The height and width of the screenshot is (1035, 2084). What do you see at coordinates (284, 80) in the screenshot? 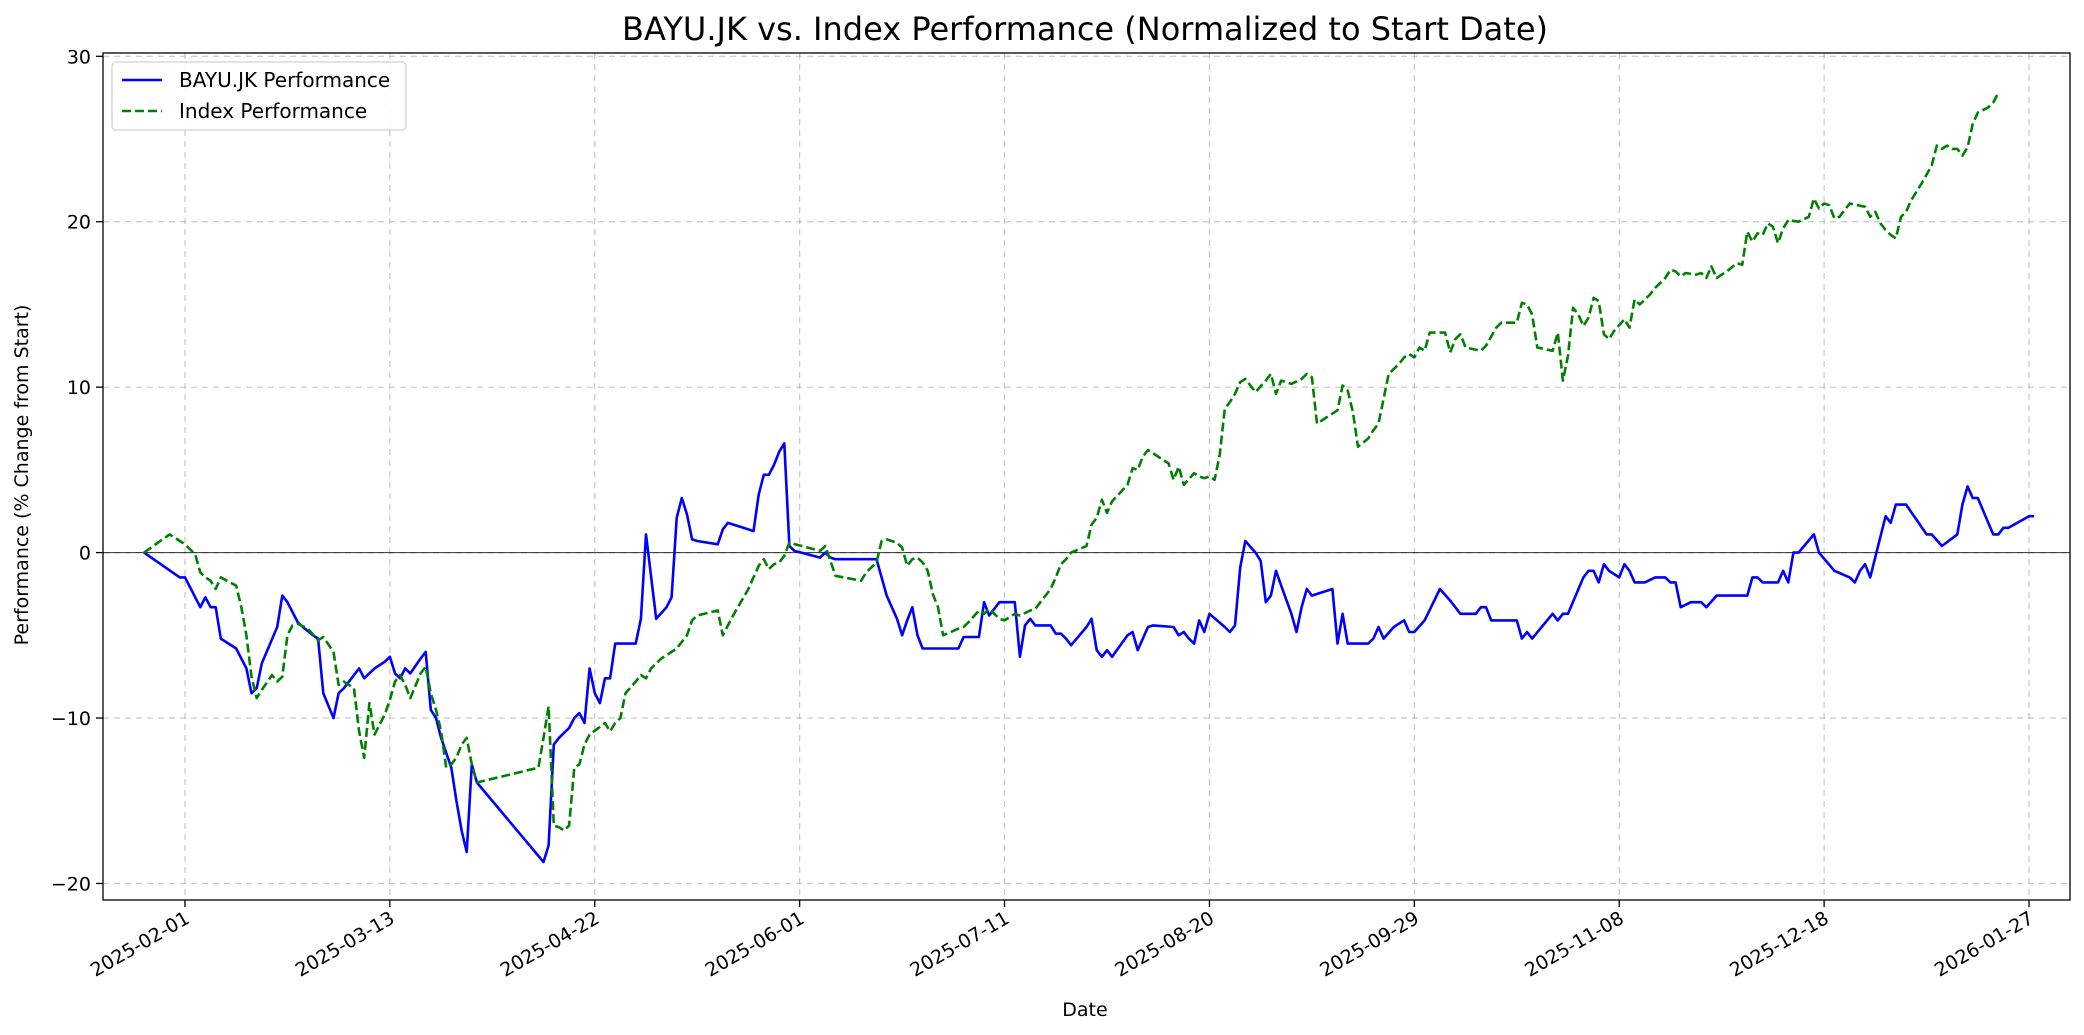
I see `legend-label: BAYU.JK Performance` at bounding box center [284, 80].